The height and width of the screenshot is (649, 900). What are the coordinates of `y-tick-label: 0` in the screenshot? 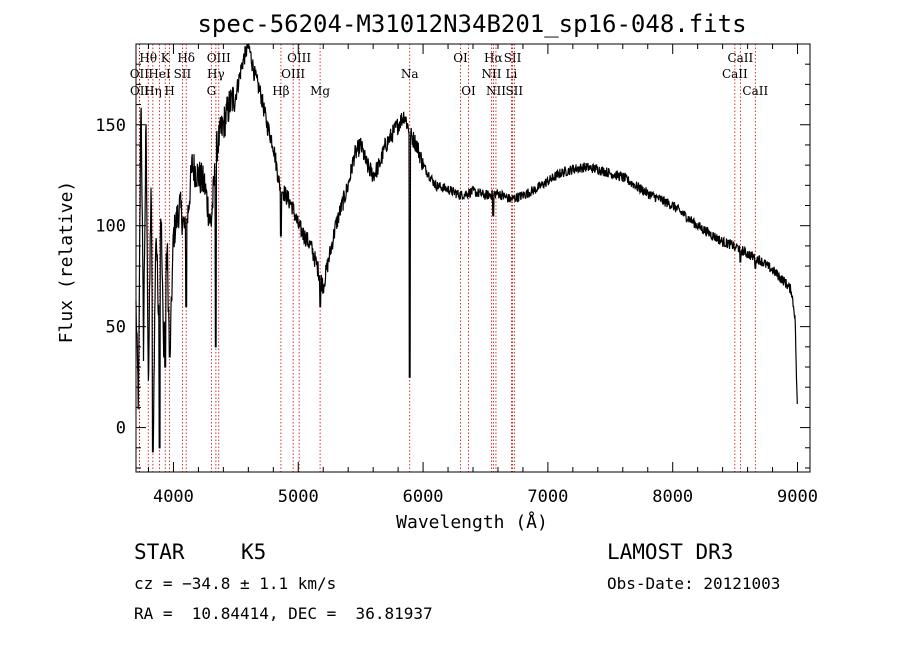 It's located at (121, 429).